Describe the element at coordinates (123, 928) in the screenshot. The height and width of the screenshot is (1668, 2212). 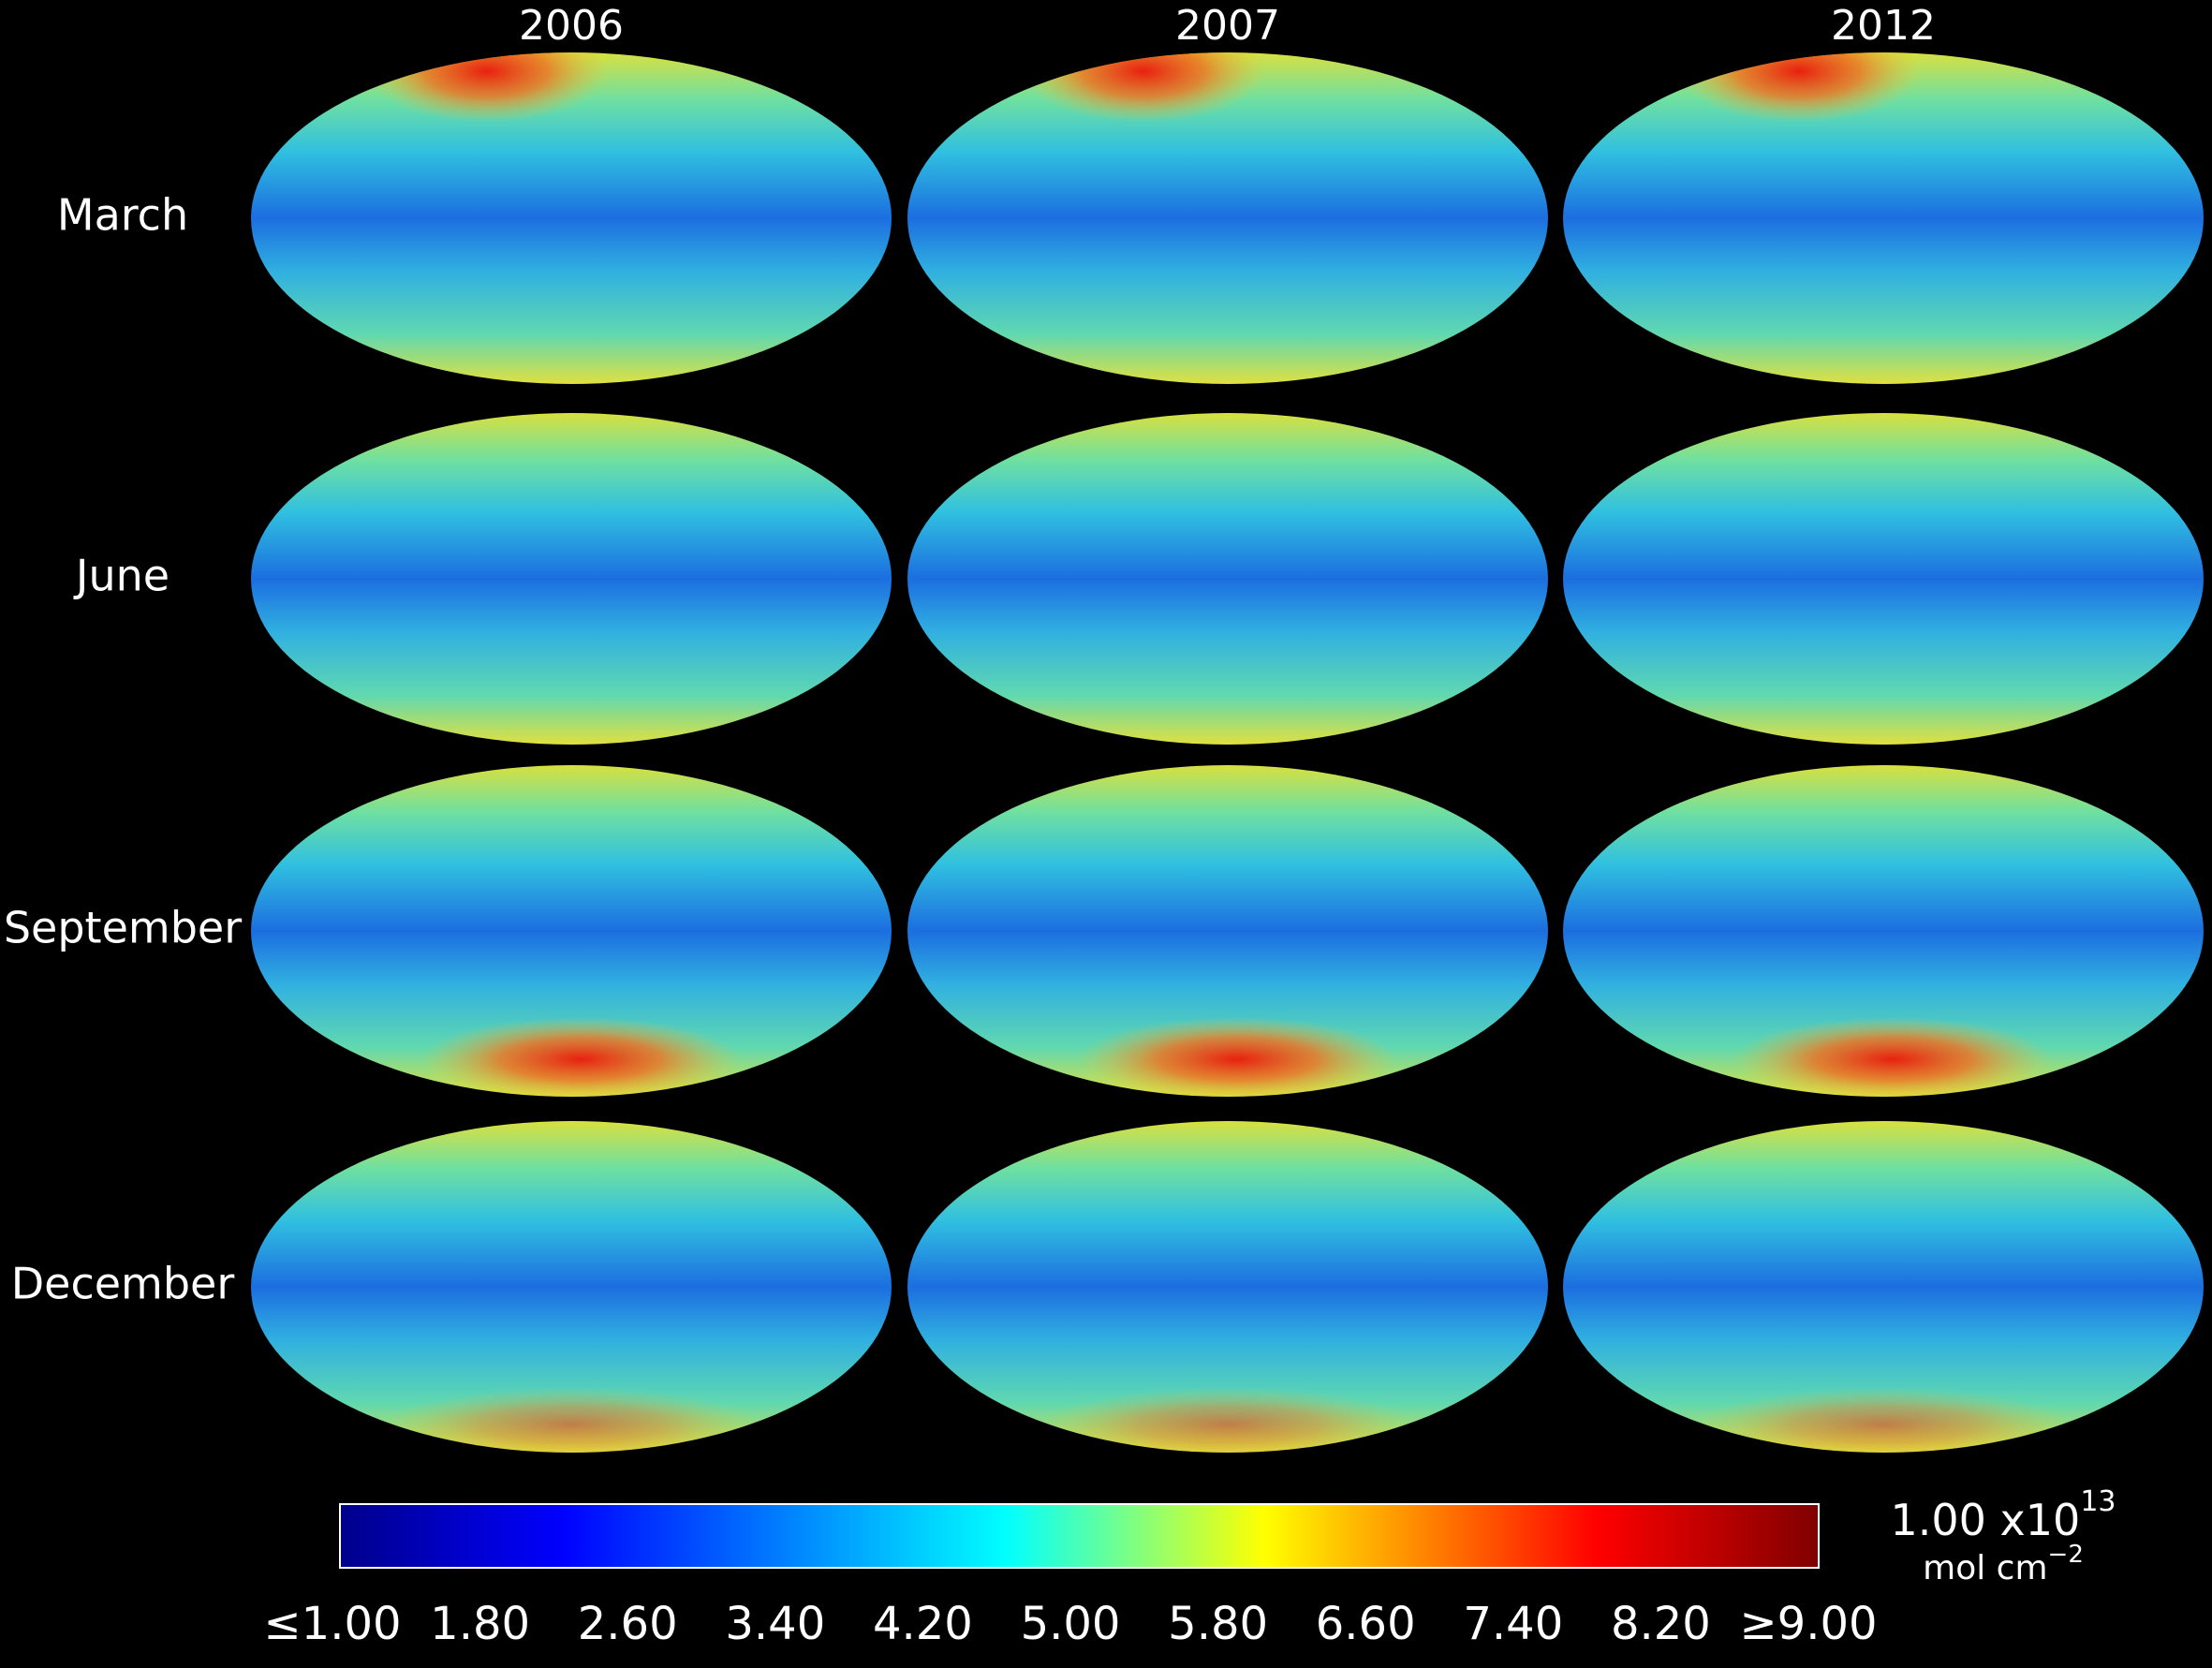
I see `row-label: September` at that location.